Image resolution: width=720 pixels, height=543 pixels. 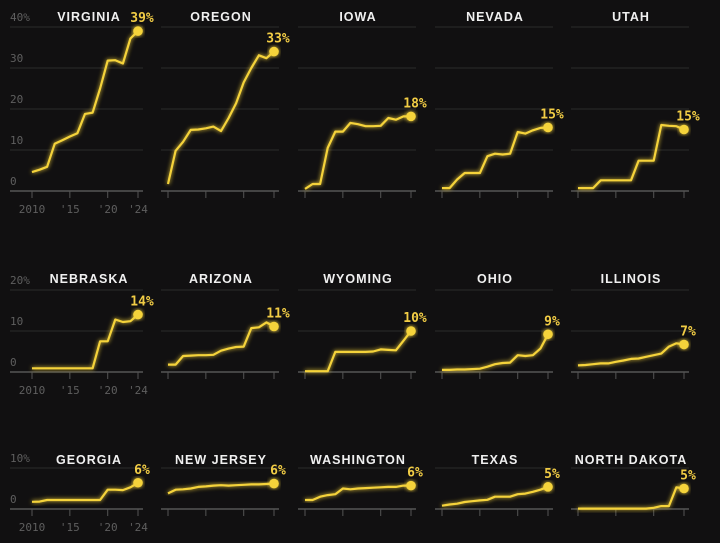 I want to click on y-tick-label: 20%, so click(x=20, y=280).